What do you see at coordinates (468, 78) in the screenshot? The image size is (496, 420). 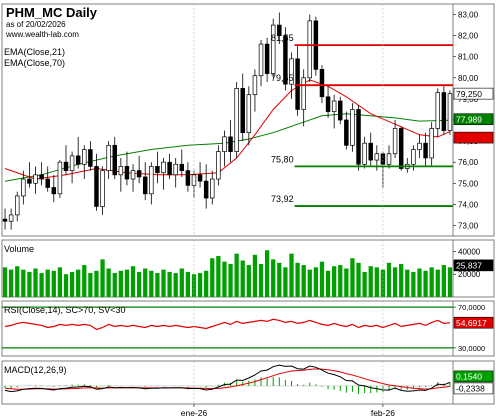 I see `price-tick-label: 80,00` at bounding box center [468, 78].